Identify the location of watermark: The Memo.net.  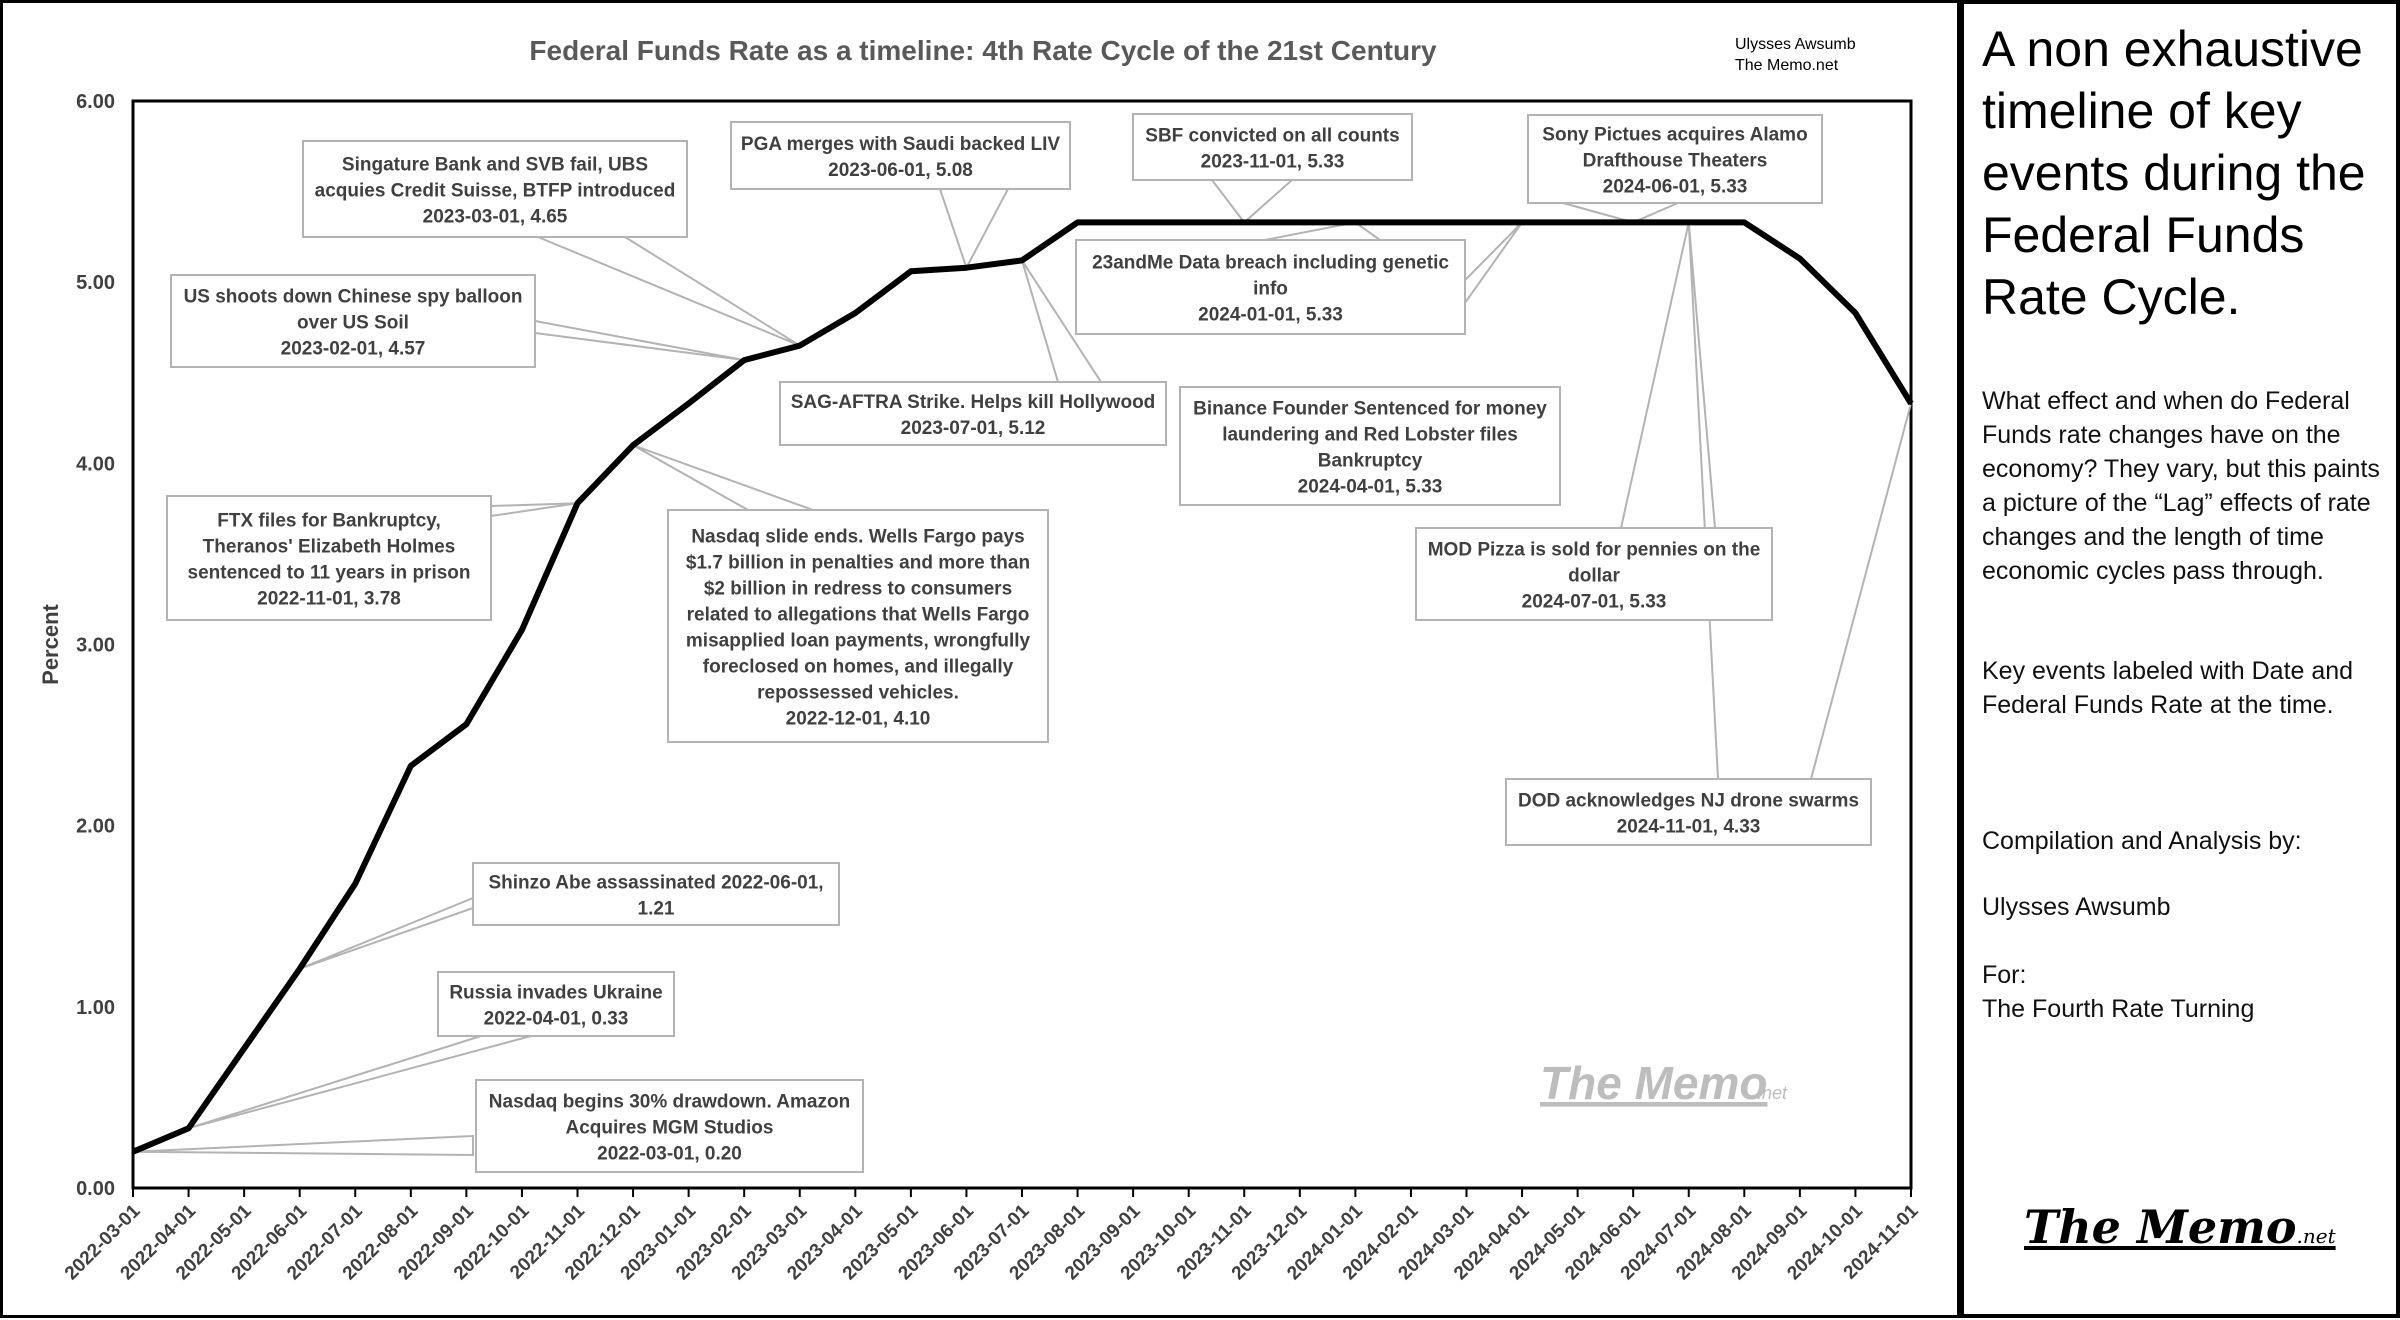
(1664, 1083).